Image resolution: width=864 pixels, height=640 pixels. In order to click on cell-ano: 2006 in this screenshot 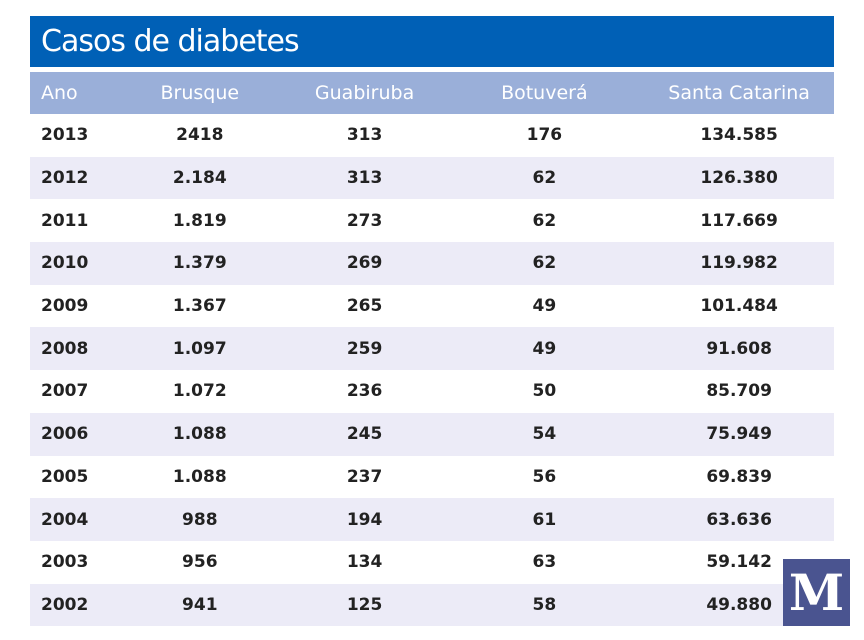, I will do `click(65, 434)`.